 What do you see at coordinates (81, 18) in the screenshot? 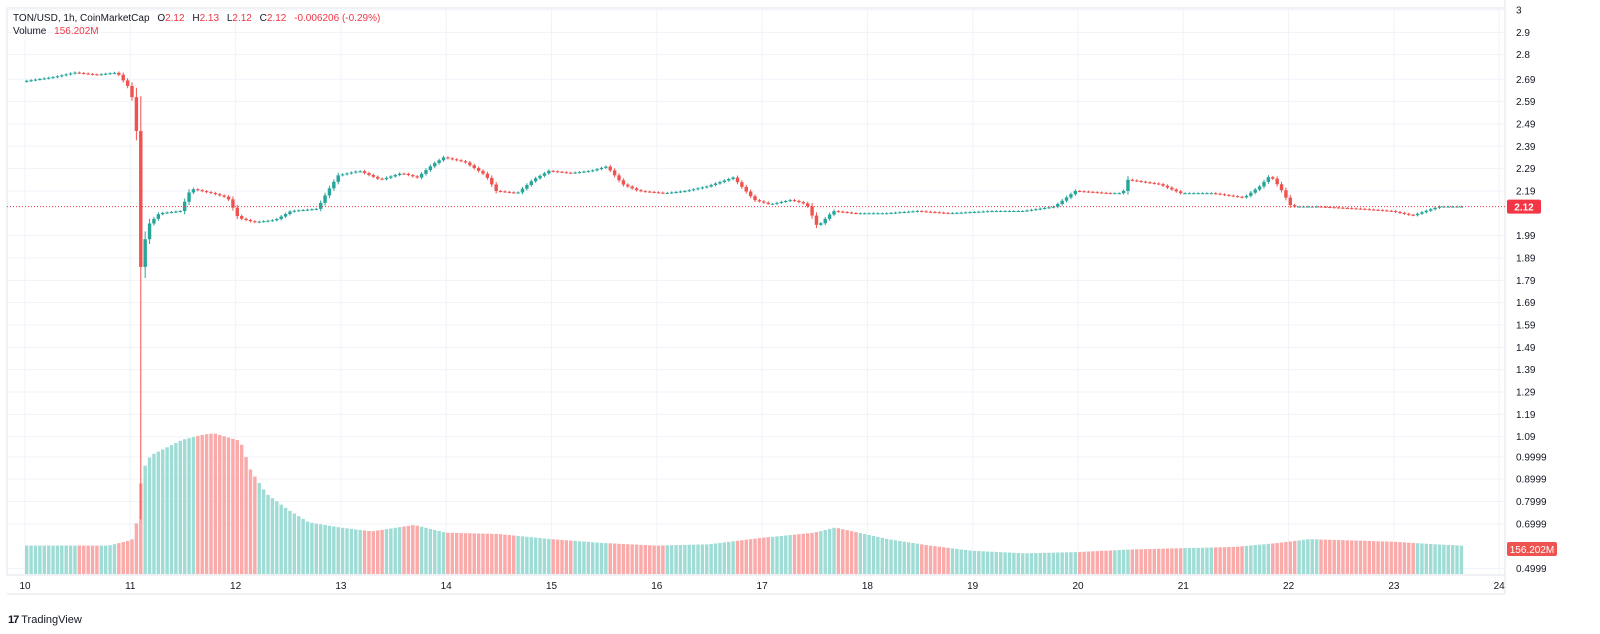
I see `symbol-label: TON/USD, 1h, CoinMarketCap` at bounding box center [81, 18].